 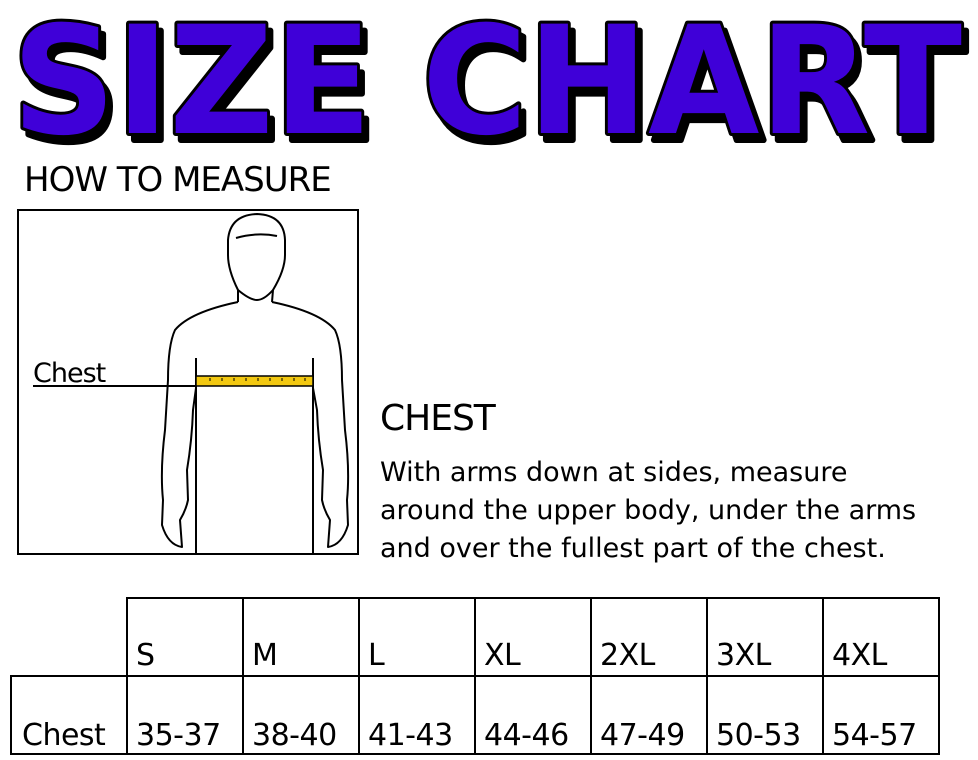 What do you see at coordinates (533, 715) in the screenshot?
I see `table-cell: 44-46` at bounding box center [533, 715].